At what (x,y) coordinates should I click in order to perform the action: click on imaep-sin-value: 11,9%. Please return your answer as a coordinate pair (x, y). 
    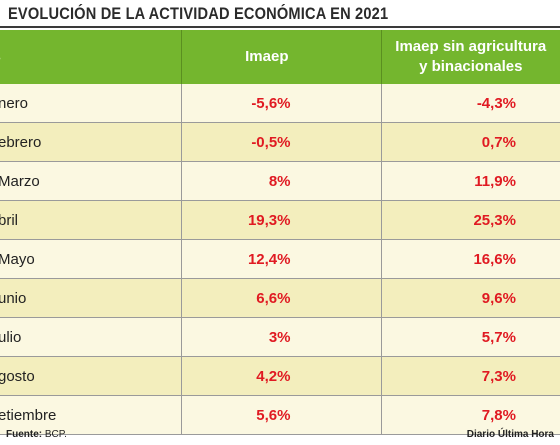
    Looking at the image, I should click on (470, 181).